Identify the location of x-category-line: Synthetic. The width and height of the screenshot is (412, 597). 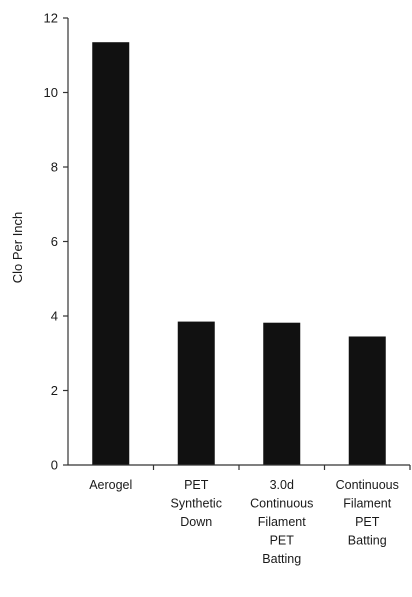
(196, 504).